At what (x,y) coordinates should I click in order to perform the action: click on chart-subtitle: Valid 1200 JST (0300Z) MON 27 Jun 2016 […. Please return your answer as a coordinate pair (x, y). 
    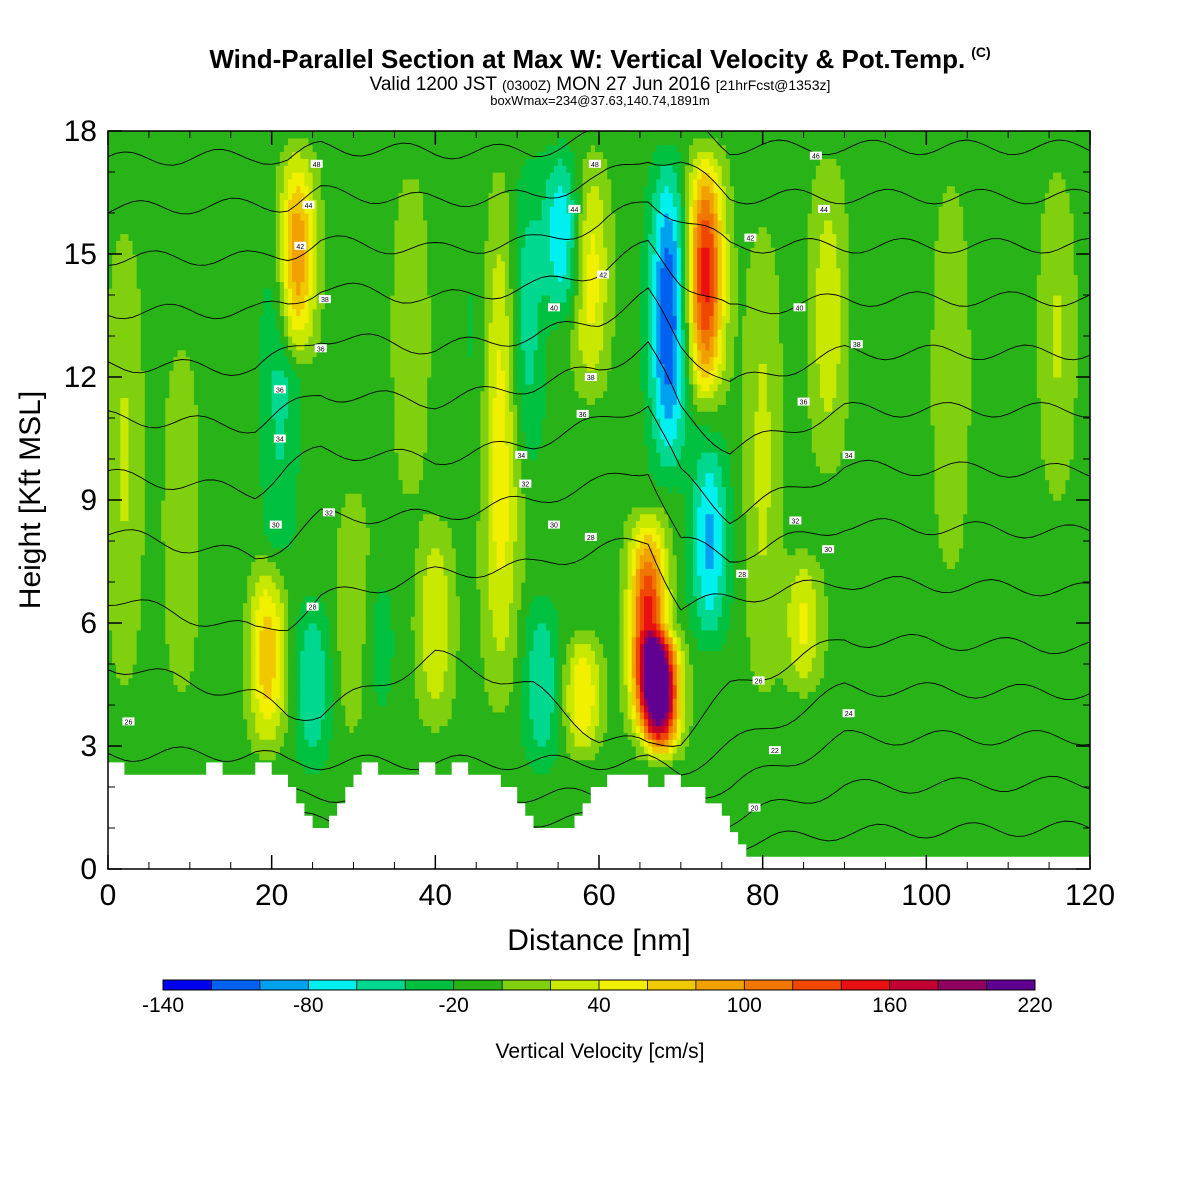
    Looking at the image, I should click on (600, 85).